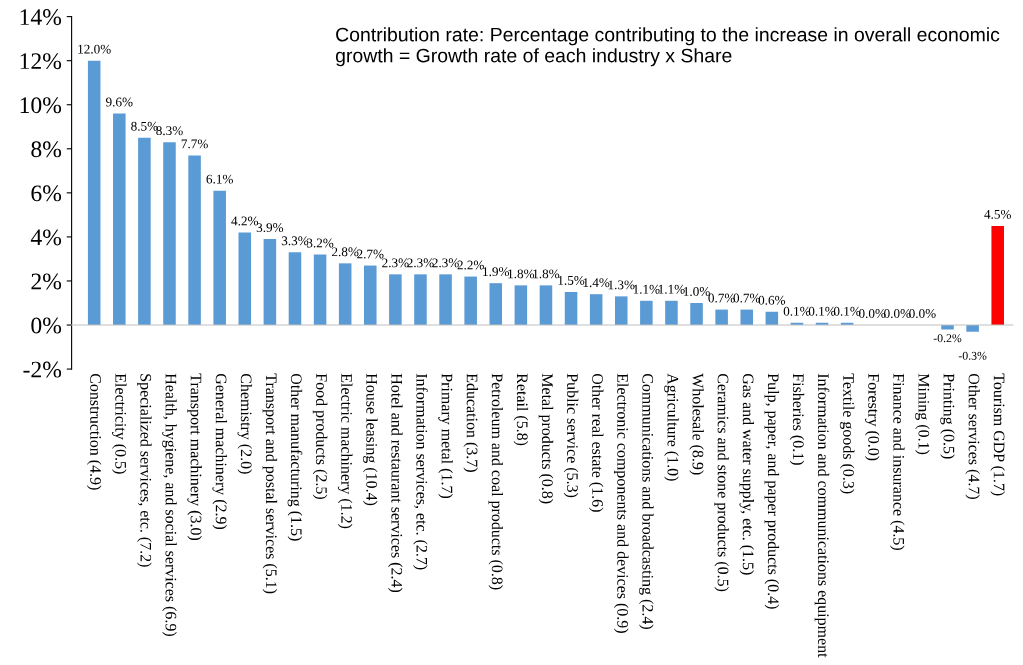  Describe the element at coordinates (94, 49) in the screenshot. I see `data-label: 12.0%` at that location.